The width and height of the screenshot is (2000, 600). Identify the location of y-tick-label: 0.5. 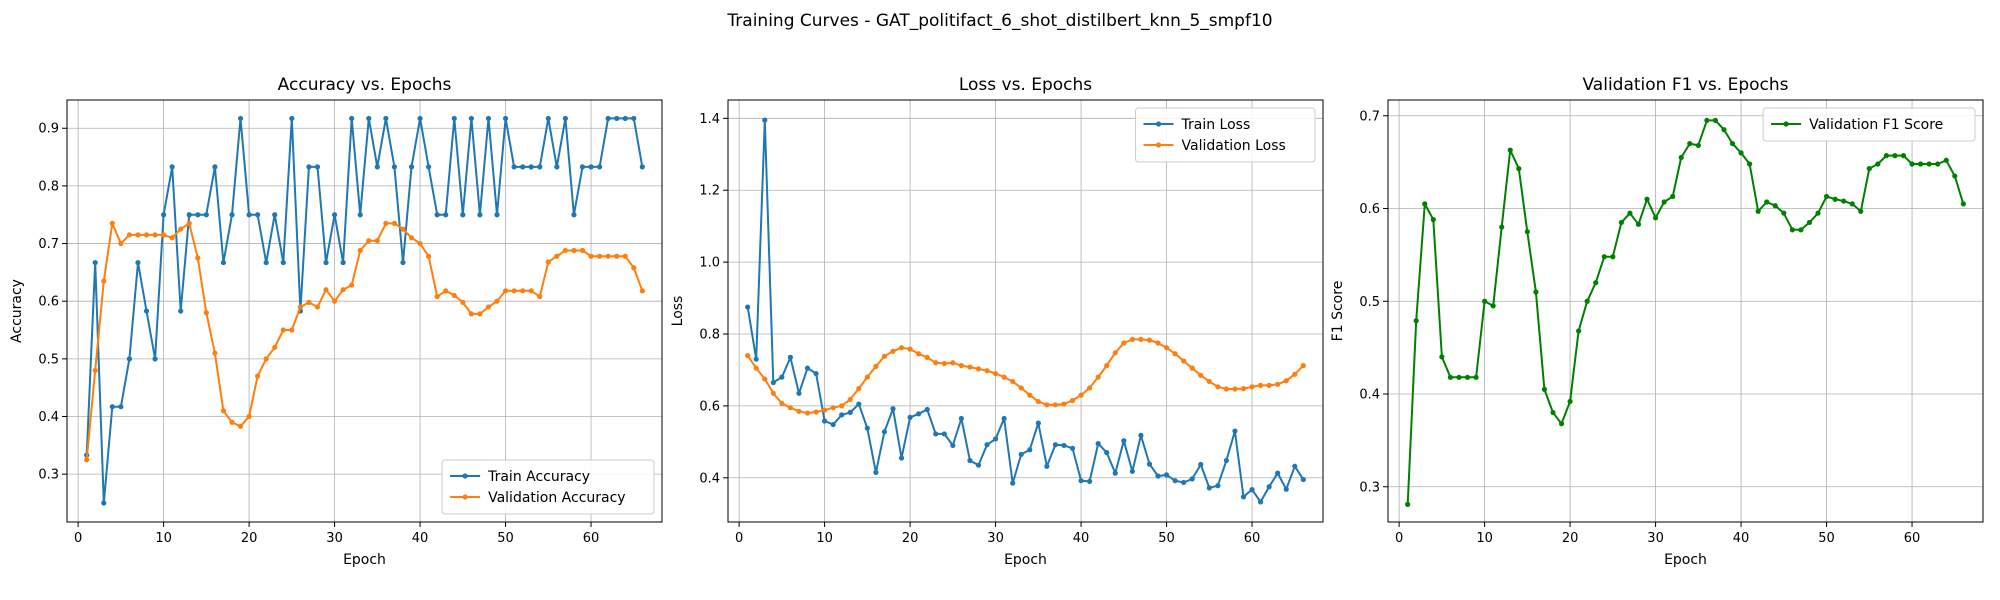
(48, 359).